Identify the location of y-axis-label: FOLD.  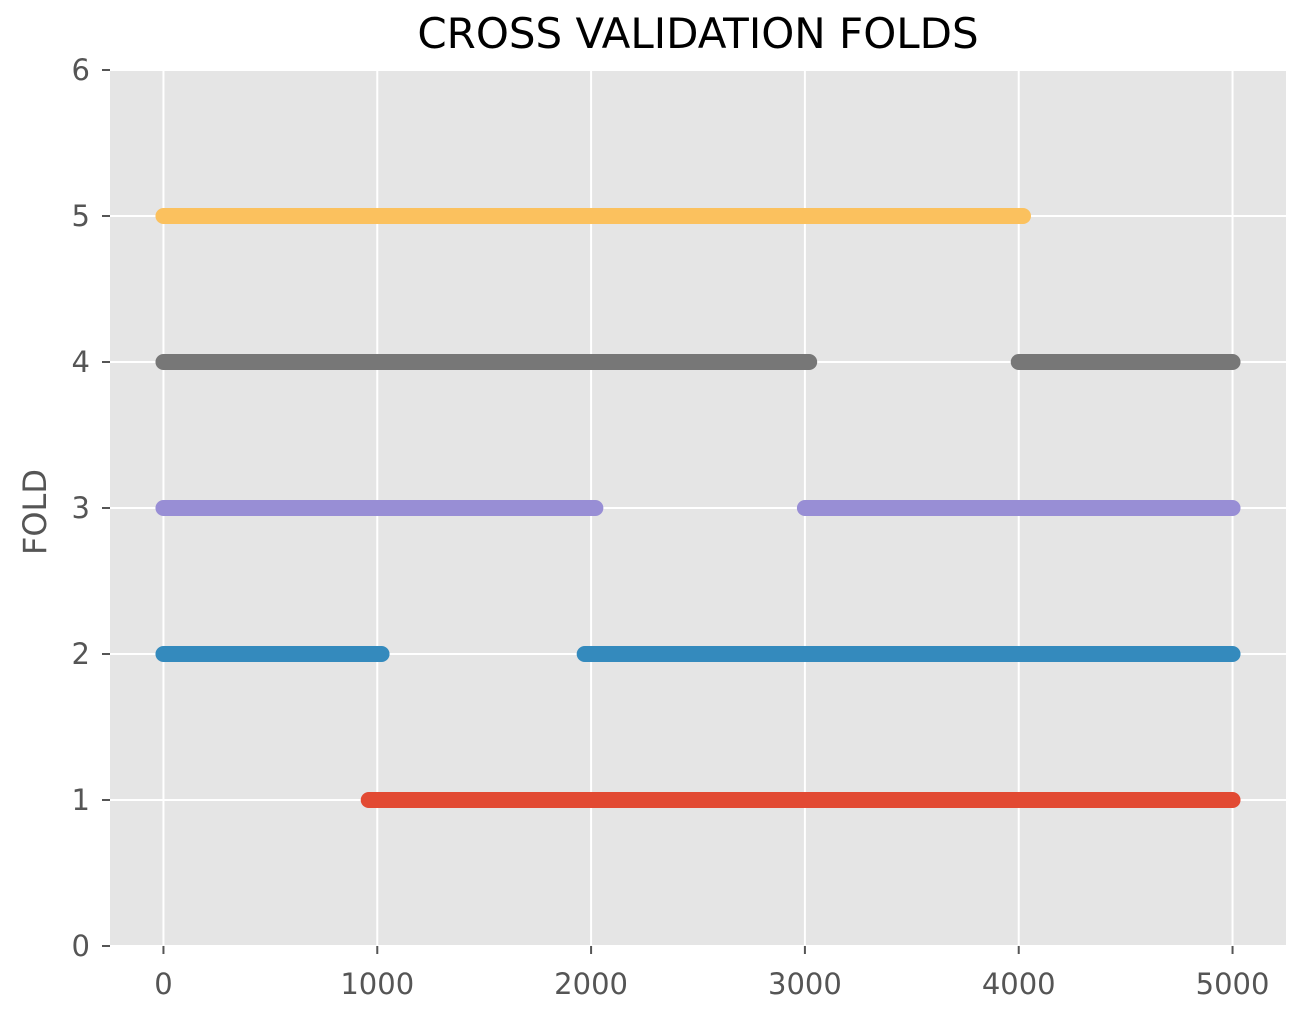
(35, 512).